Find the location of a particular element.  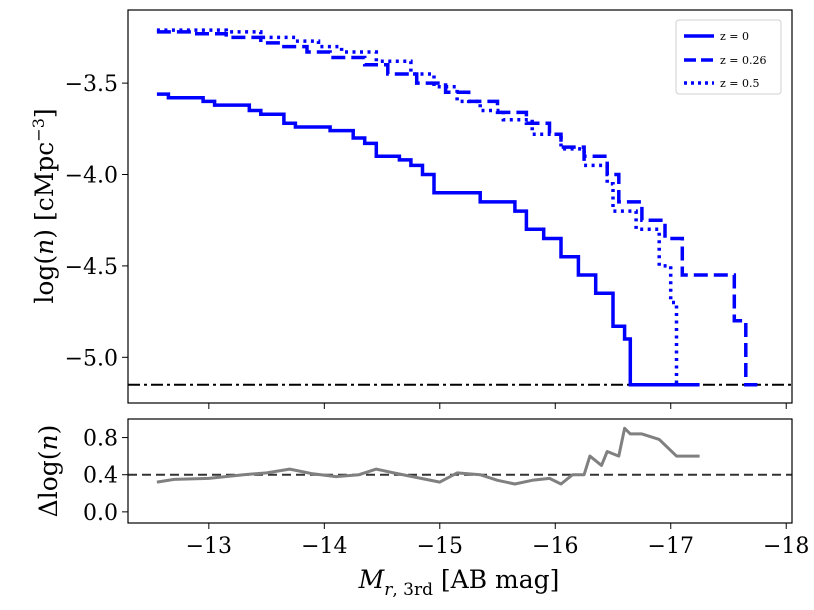

bottom-xtick-label: −18 is located at coordinates (786, 546).